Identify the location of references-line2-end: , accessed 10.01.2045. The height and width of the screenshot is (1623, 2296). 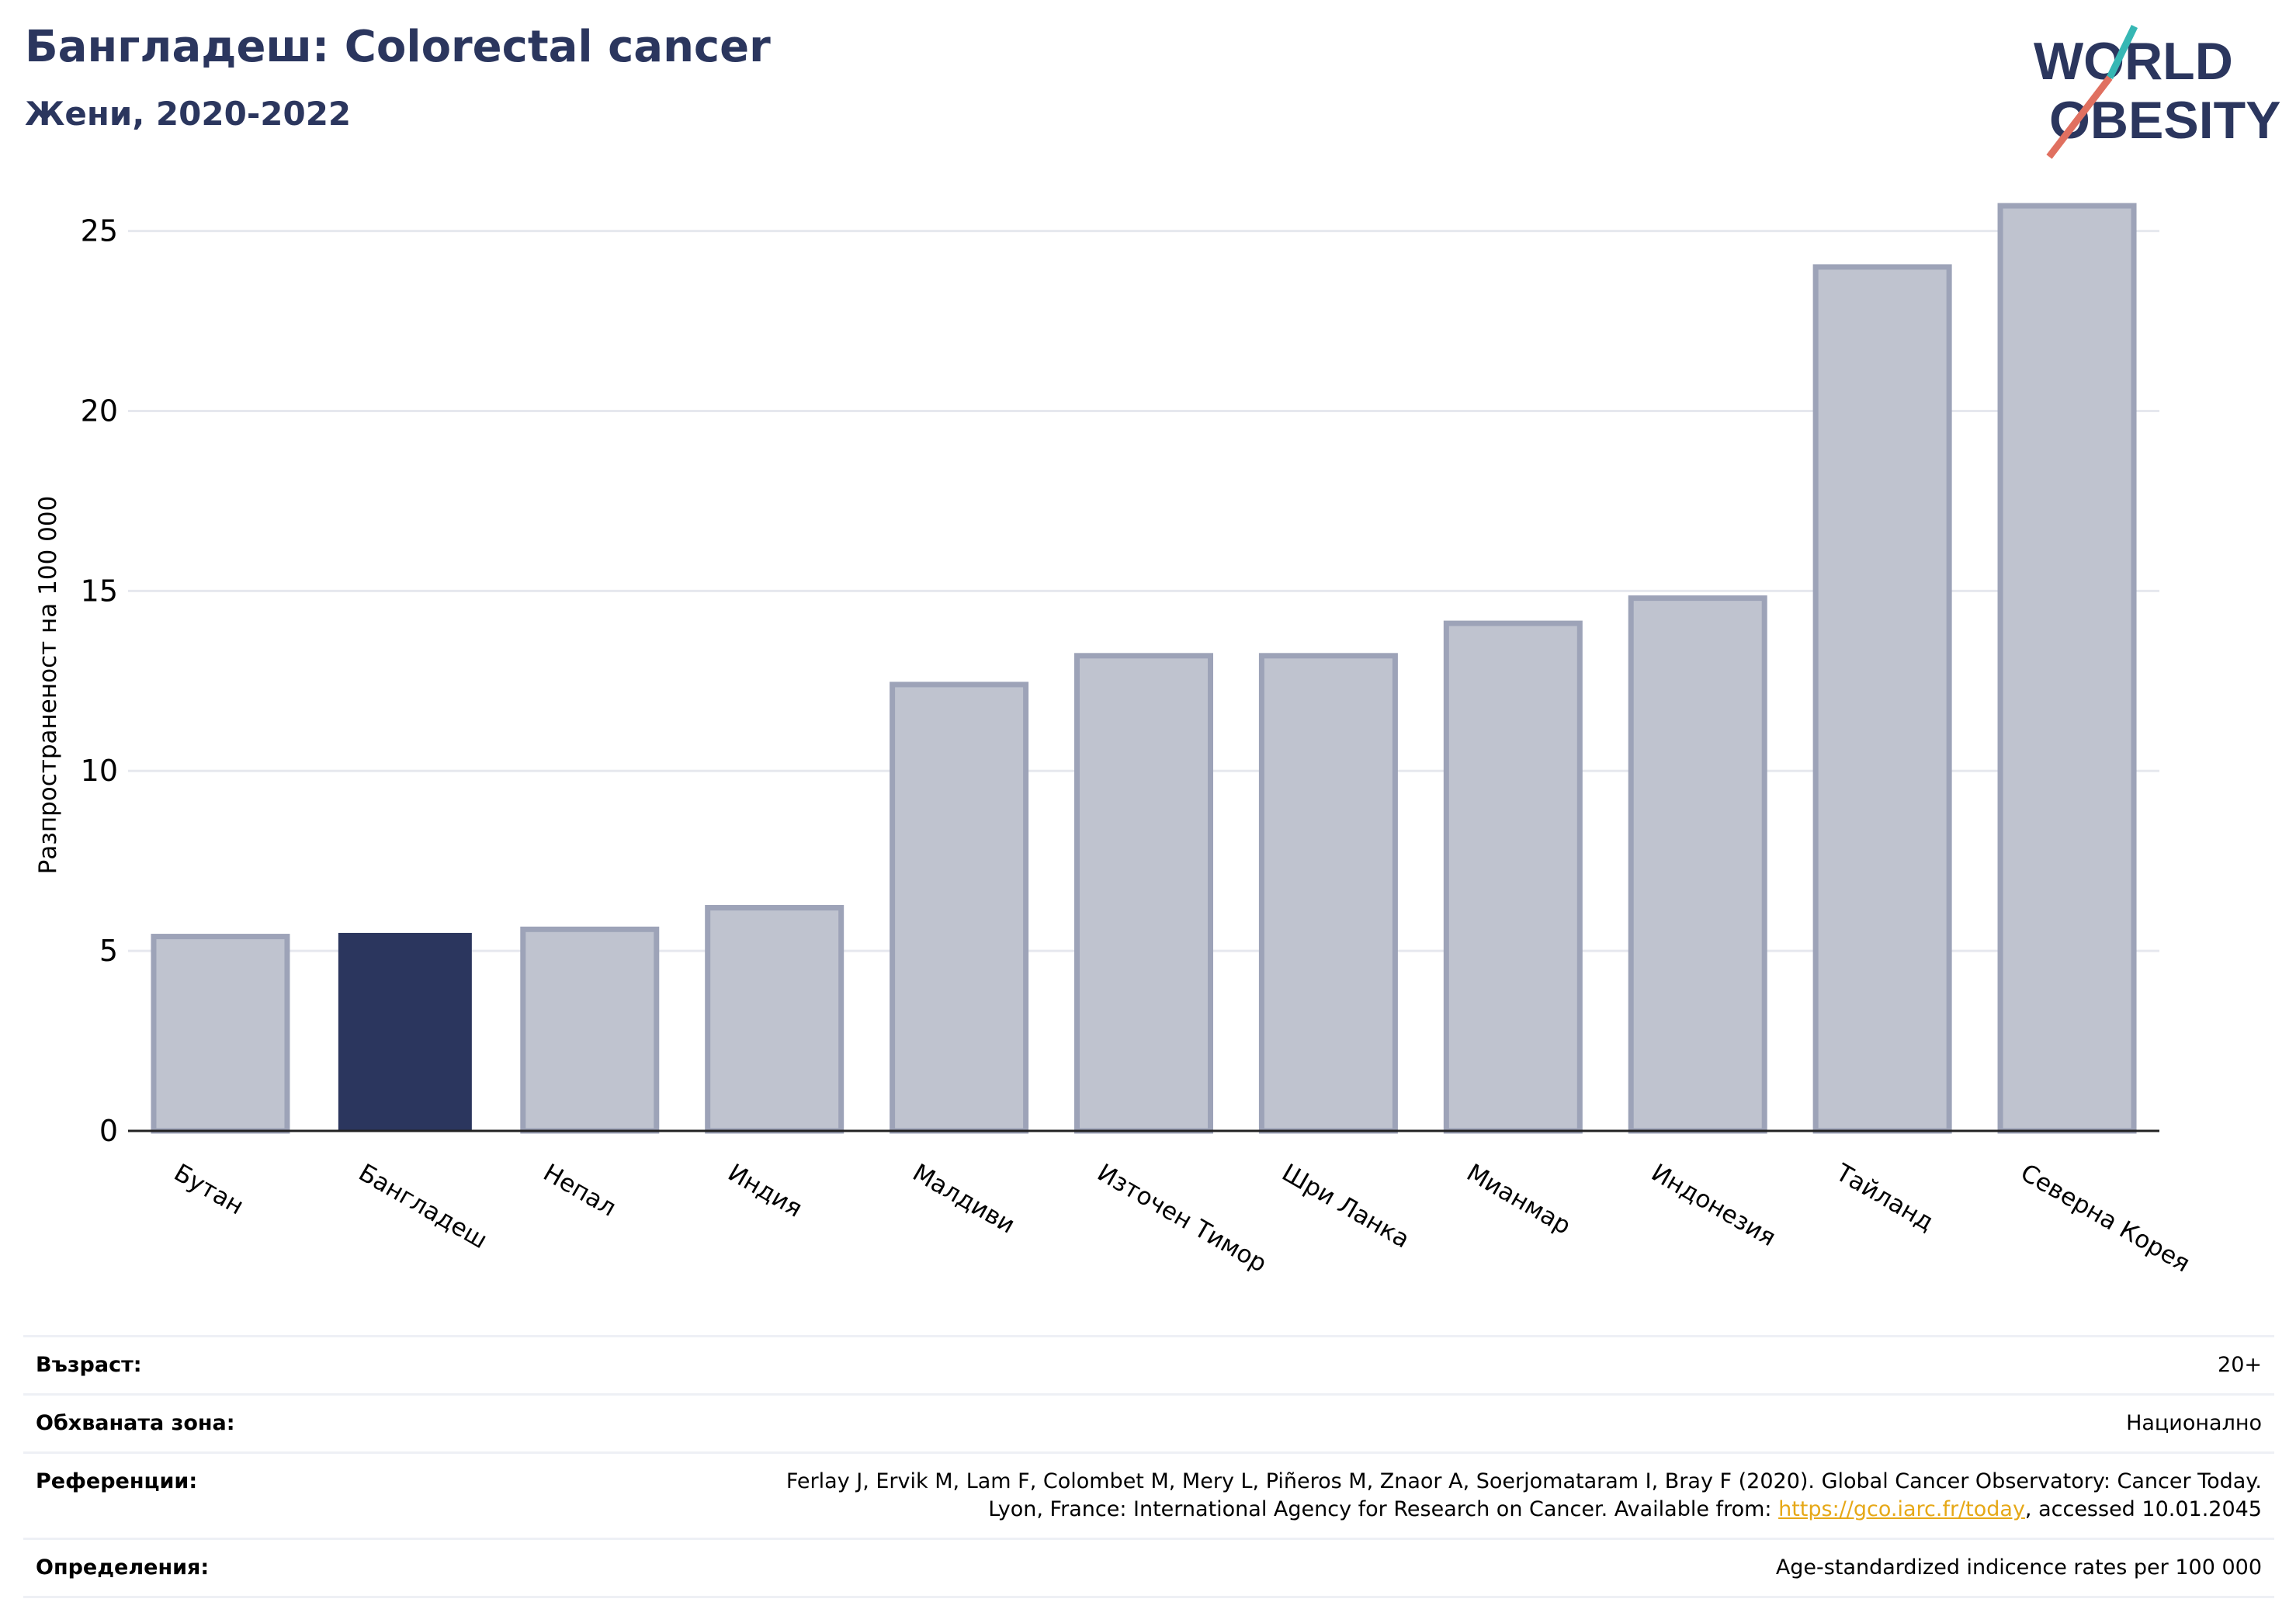
(2143, 1509).